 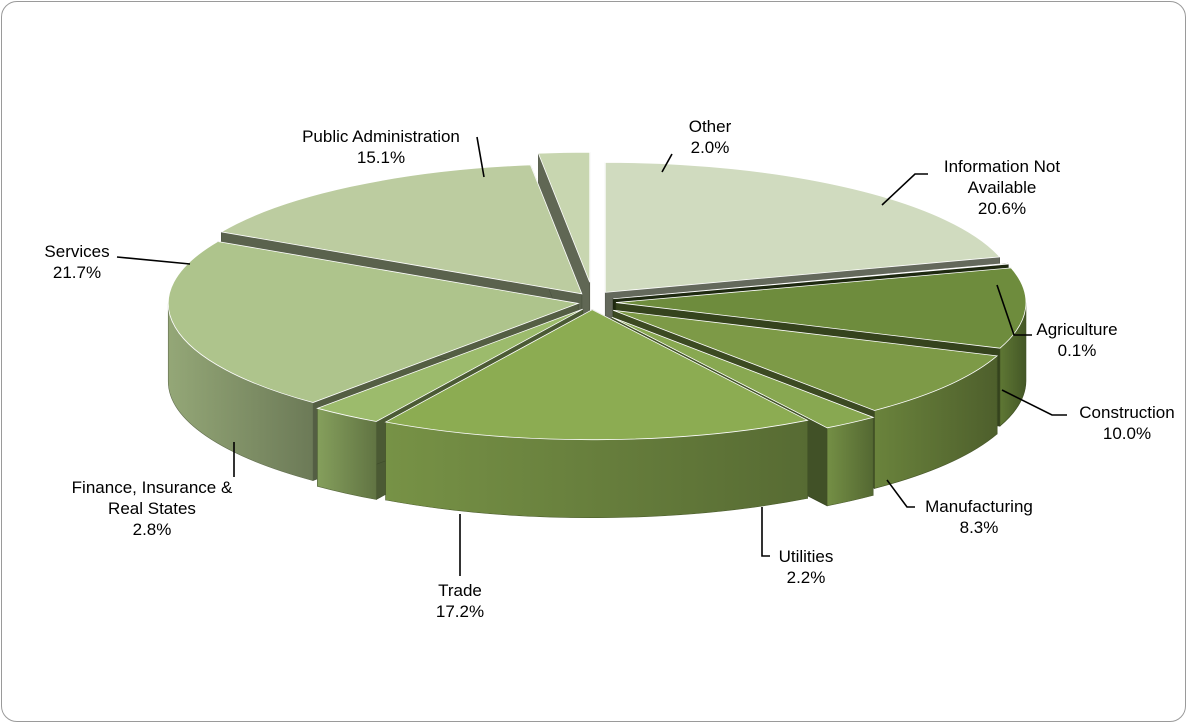 What do you see at coordinates (152, 498) in the screenshot?
I see `slice-category-label: Finance, Insurance & Real States` at bounding box center [152, 498].